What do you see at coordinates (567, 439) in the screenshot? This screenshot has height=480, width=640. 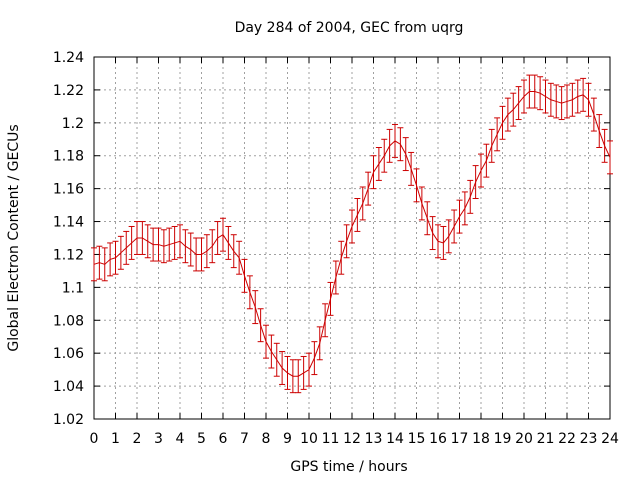 I see `x-tick-label: 22` at bounding box center [567, 439].